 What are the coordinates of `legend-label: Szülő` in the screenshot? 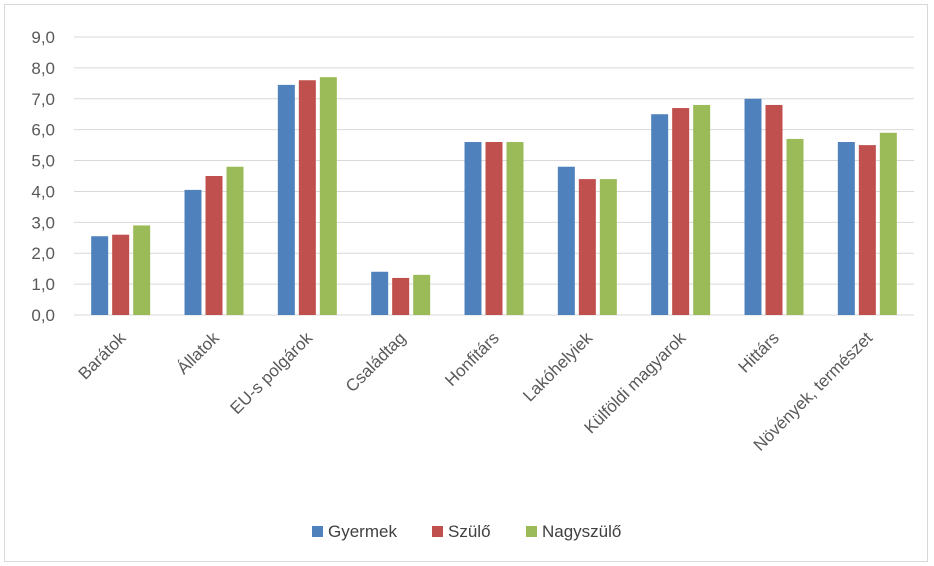 It's located at (469, 531).